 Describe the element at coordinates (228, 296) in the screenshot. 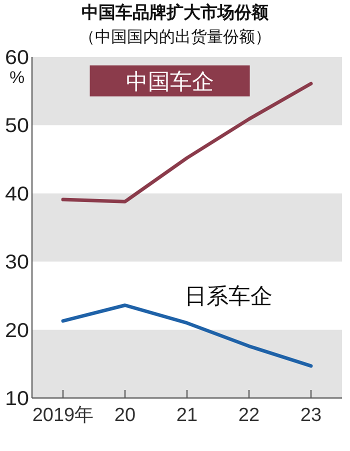

I see `series-label: 日系车企` at that location.